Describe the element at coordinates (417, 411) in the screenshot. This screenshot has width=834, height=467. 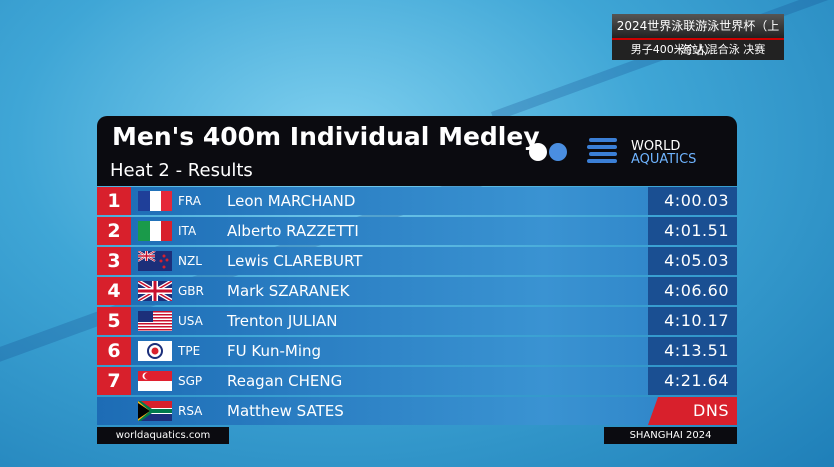
I see `result-row: RSA Matthew SATES DNS` at that location.